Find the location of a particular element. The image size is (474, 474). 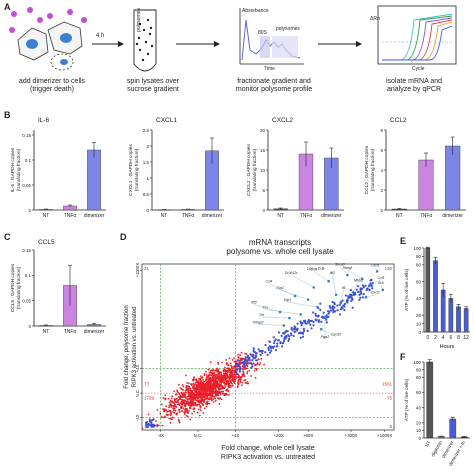

y-axis-label: IL-6 : GAPDH copies is located at coordinates (13, 169).